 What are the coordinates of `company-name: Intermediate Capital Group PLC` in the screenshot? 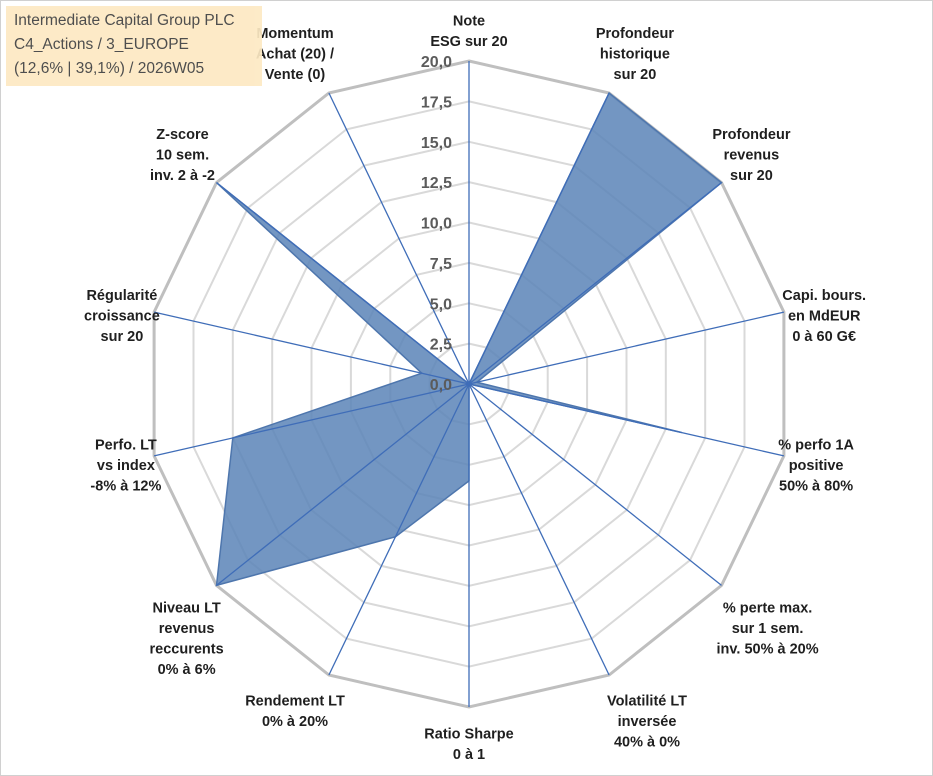 It's located at (124, 20).